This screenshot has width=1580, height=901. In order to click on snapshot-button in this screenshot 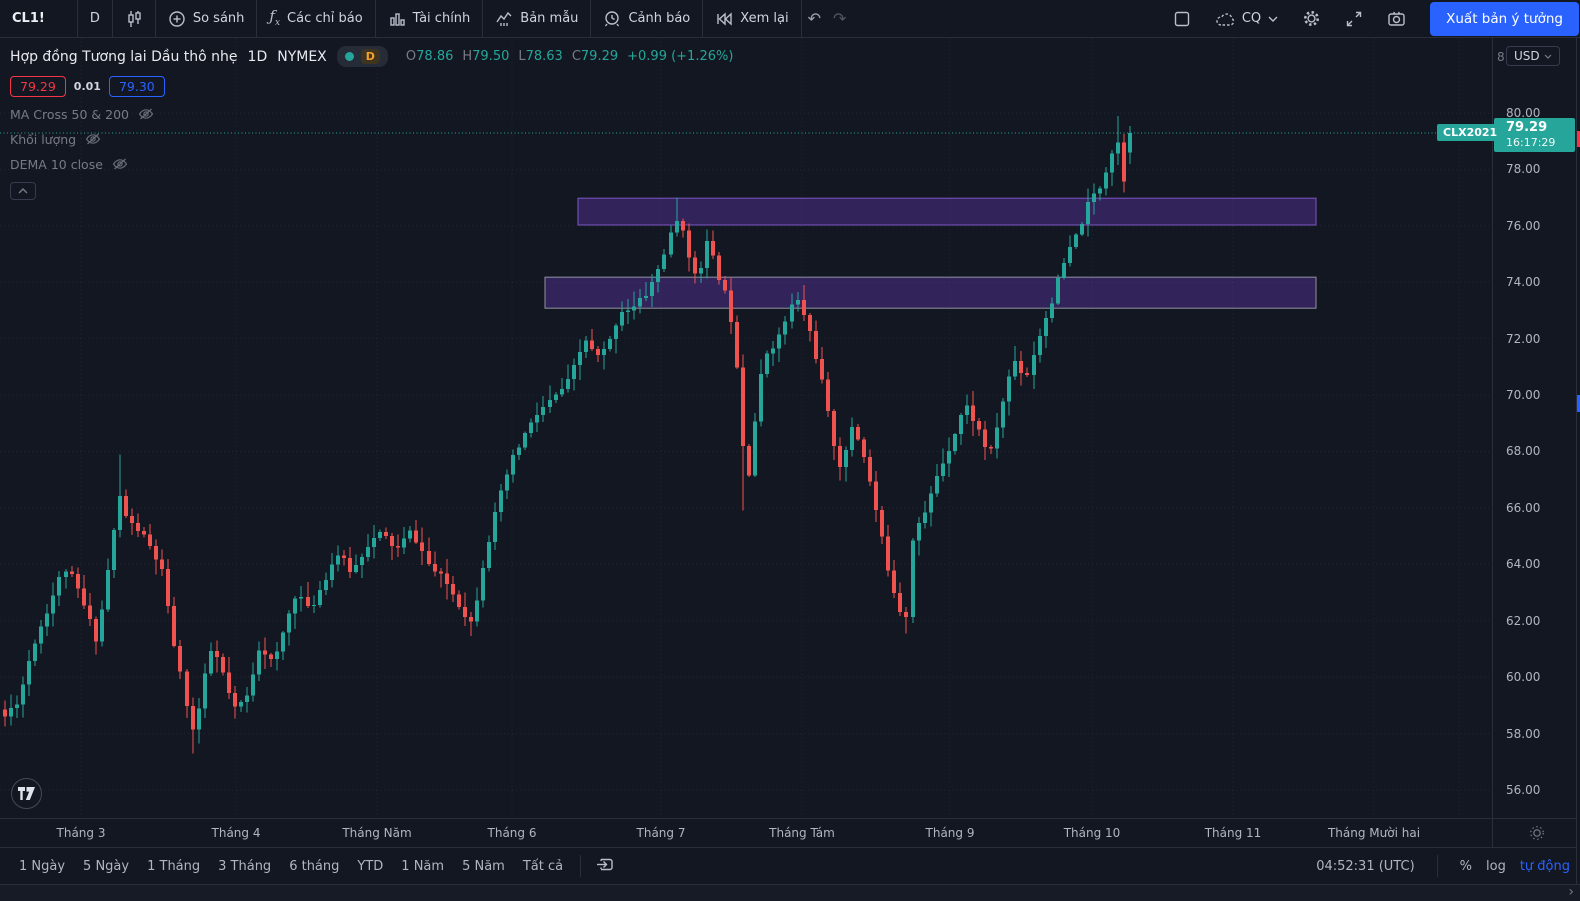, I will do `click(1396, 19)`.